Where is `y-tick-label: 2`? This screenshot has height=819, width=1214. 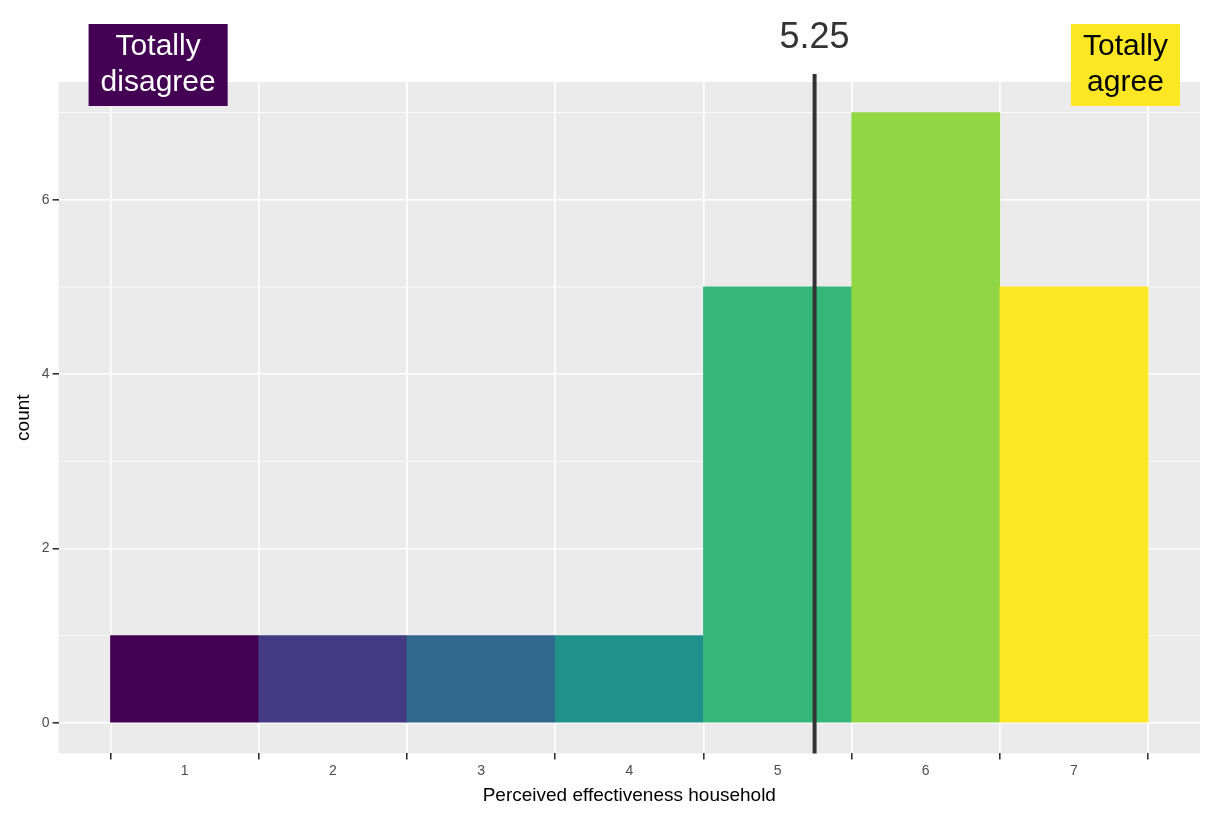 y-tick-label: 2 is located at coordinates (45, 547).